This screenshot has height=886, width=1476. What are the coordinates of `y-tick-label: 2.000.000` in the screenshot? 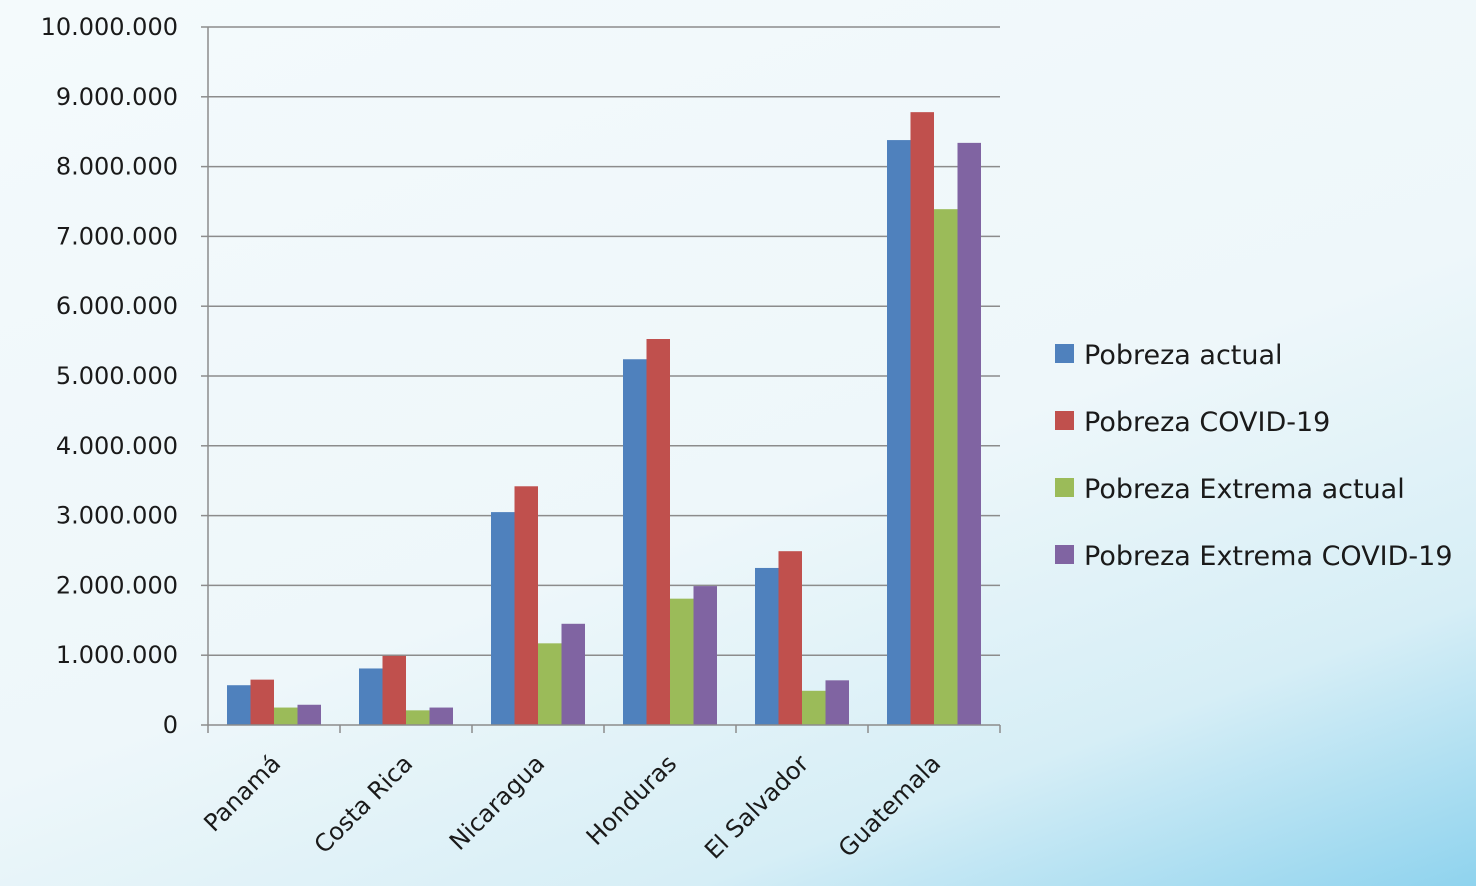 It's located at (117, 585).